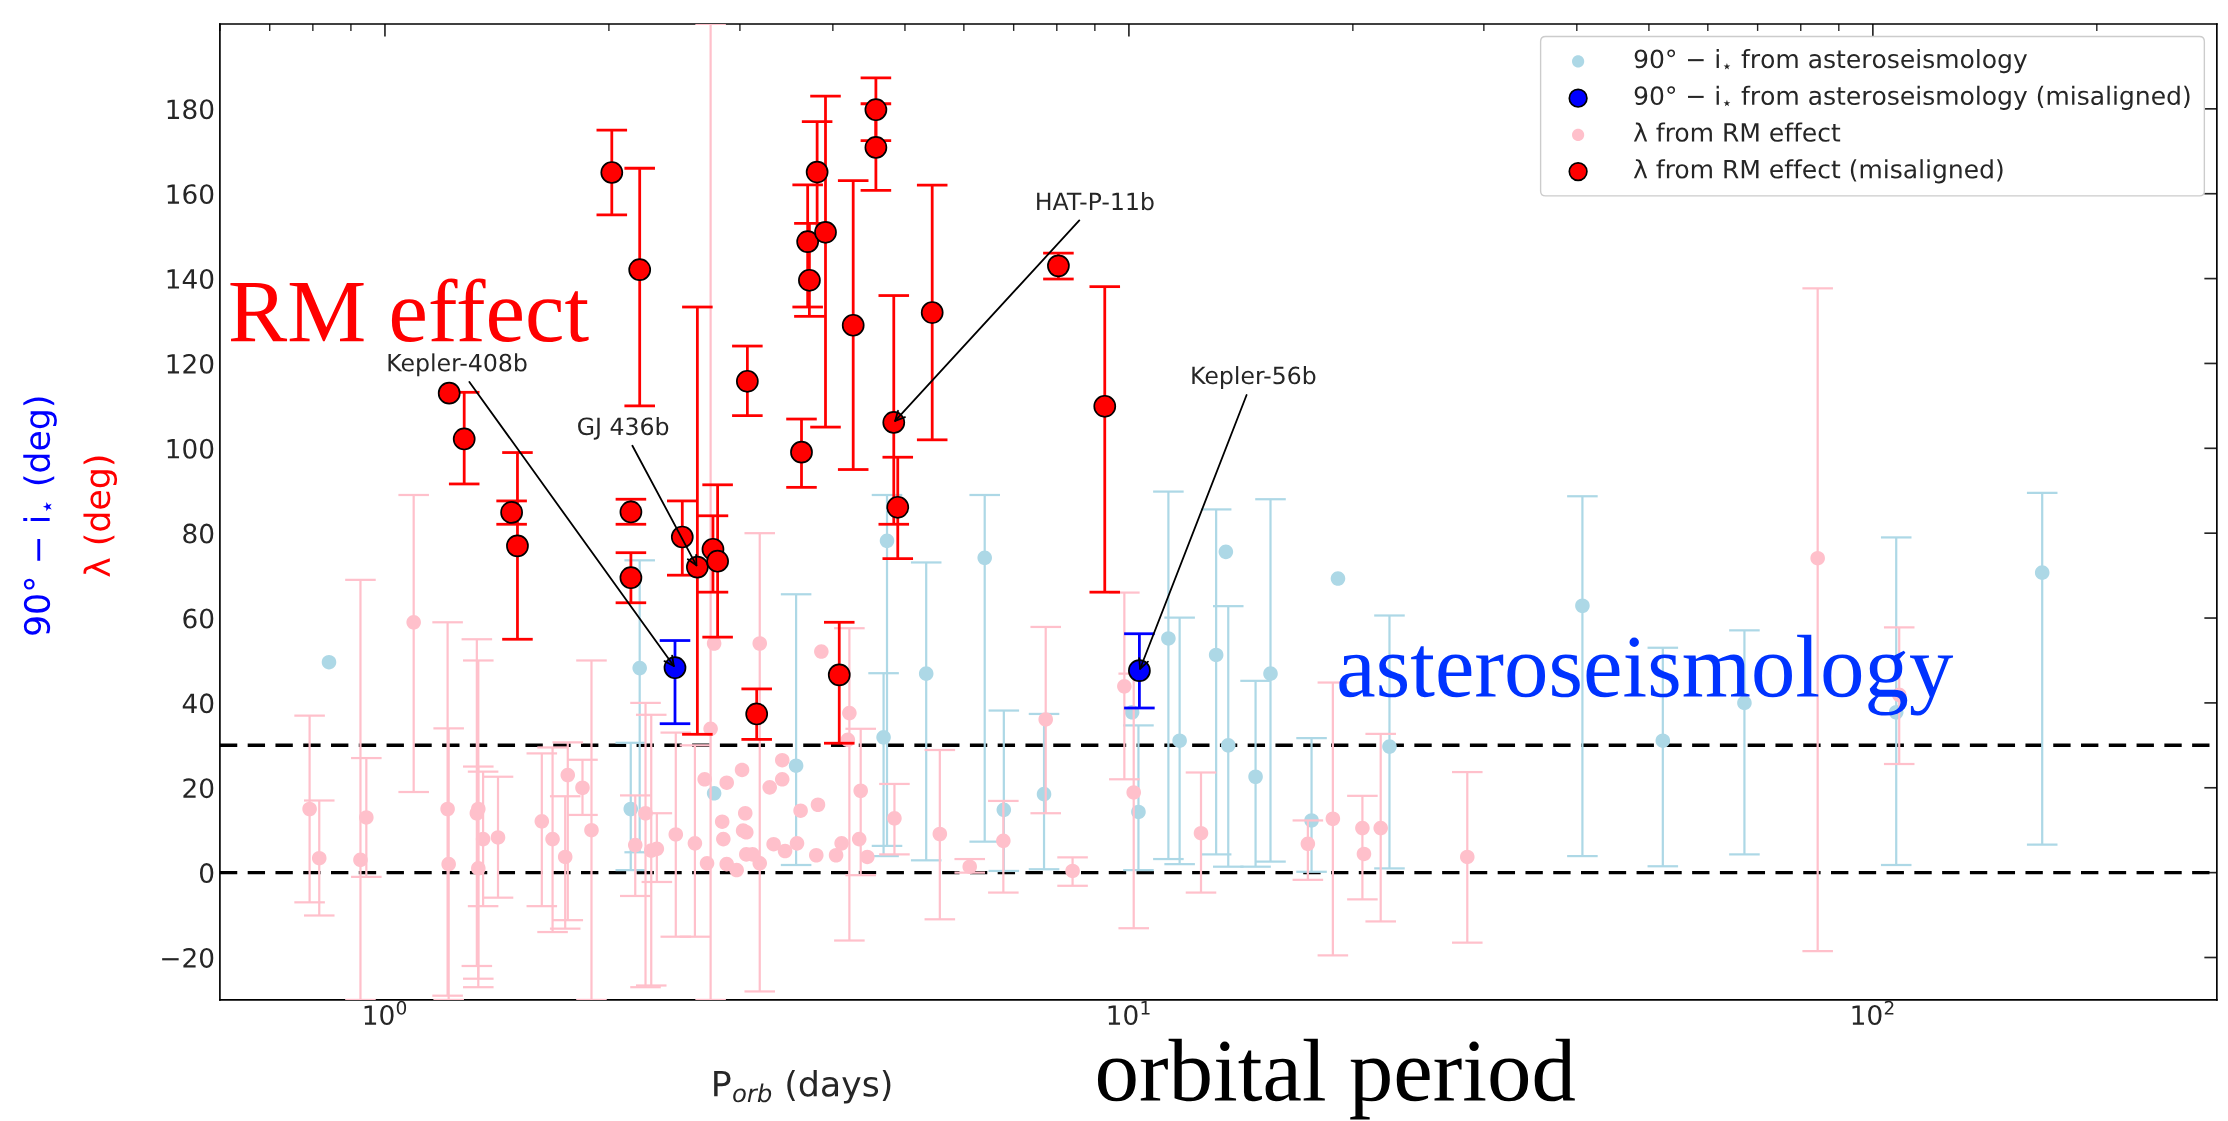 The height and width of the screenshot is (1121, 2228). Describe the element at coordinates (385, 1013) in the screenshot. I see `x-tick-label: 10$^{0}$` at that location.